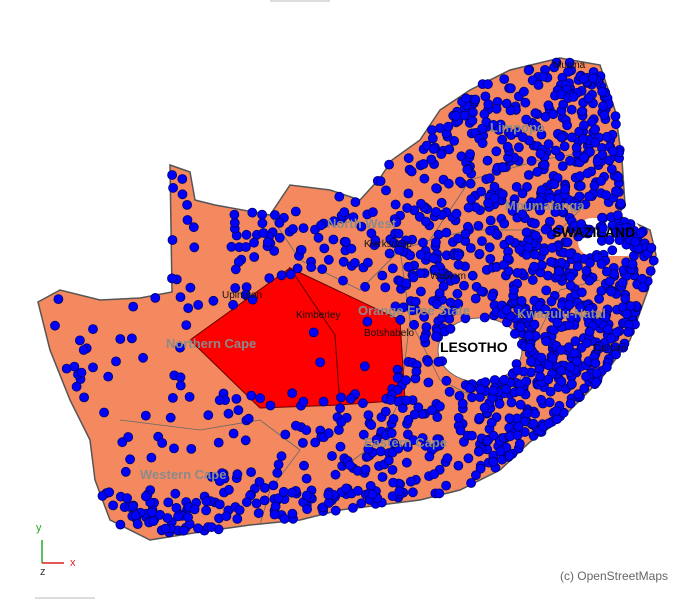  What do you see at coordinates (347, 336) in the screenshot?
I see `region-polygon` at bounding box center [347, 336].